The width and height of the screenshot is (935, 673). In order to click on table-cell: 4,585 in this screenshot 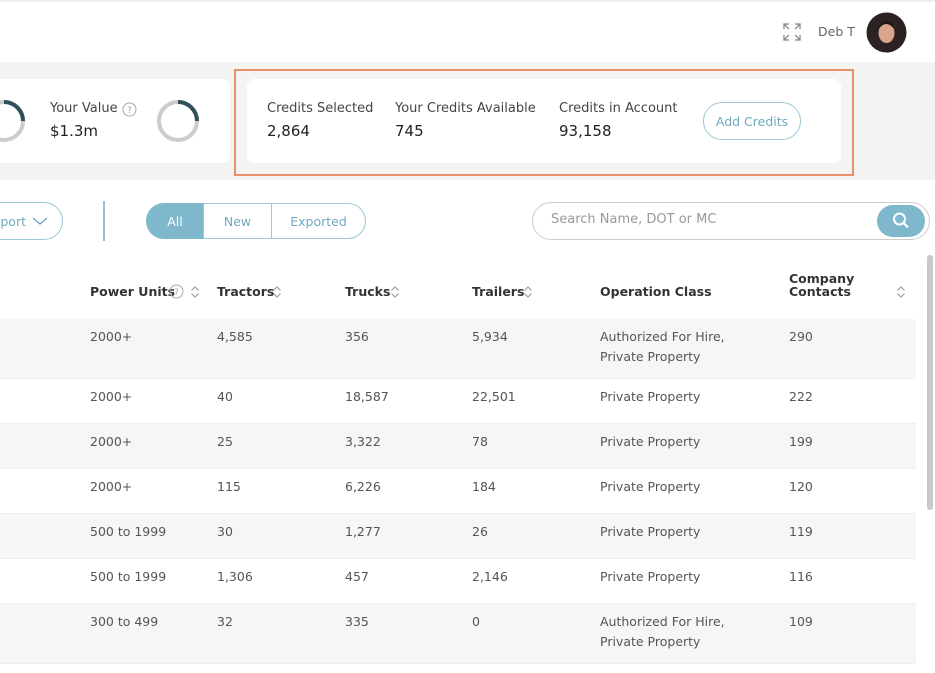, I will do `click(235, 336)`.